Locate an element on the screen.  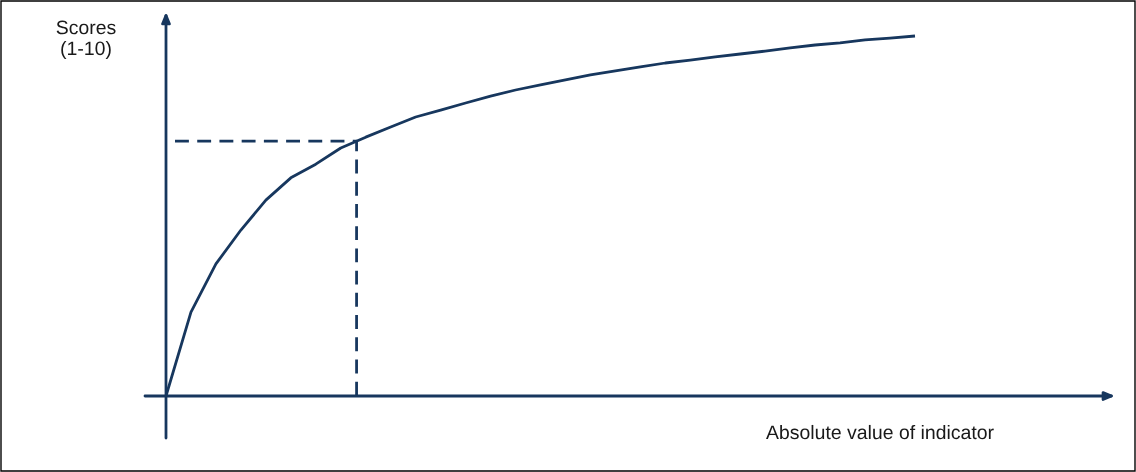
y-axis-title: Scores (1-10) is located at coordinates (86, 40).